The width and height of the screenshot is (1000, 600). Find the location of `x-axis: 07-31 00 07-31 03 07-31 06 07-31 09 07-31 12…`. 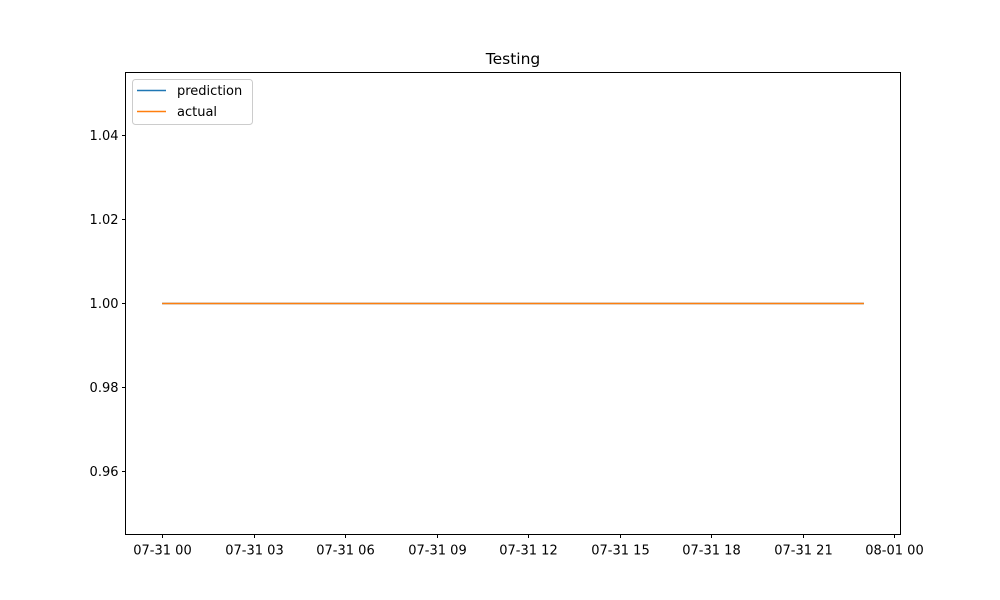

x-axis: 07-31 00 07-31 03 07-31 06 07-31 09 07-31 12… is located at coordinates (528, 546).